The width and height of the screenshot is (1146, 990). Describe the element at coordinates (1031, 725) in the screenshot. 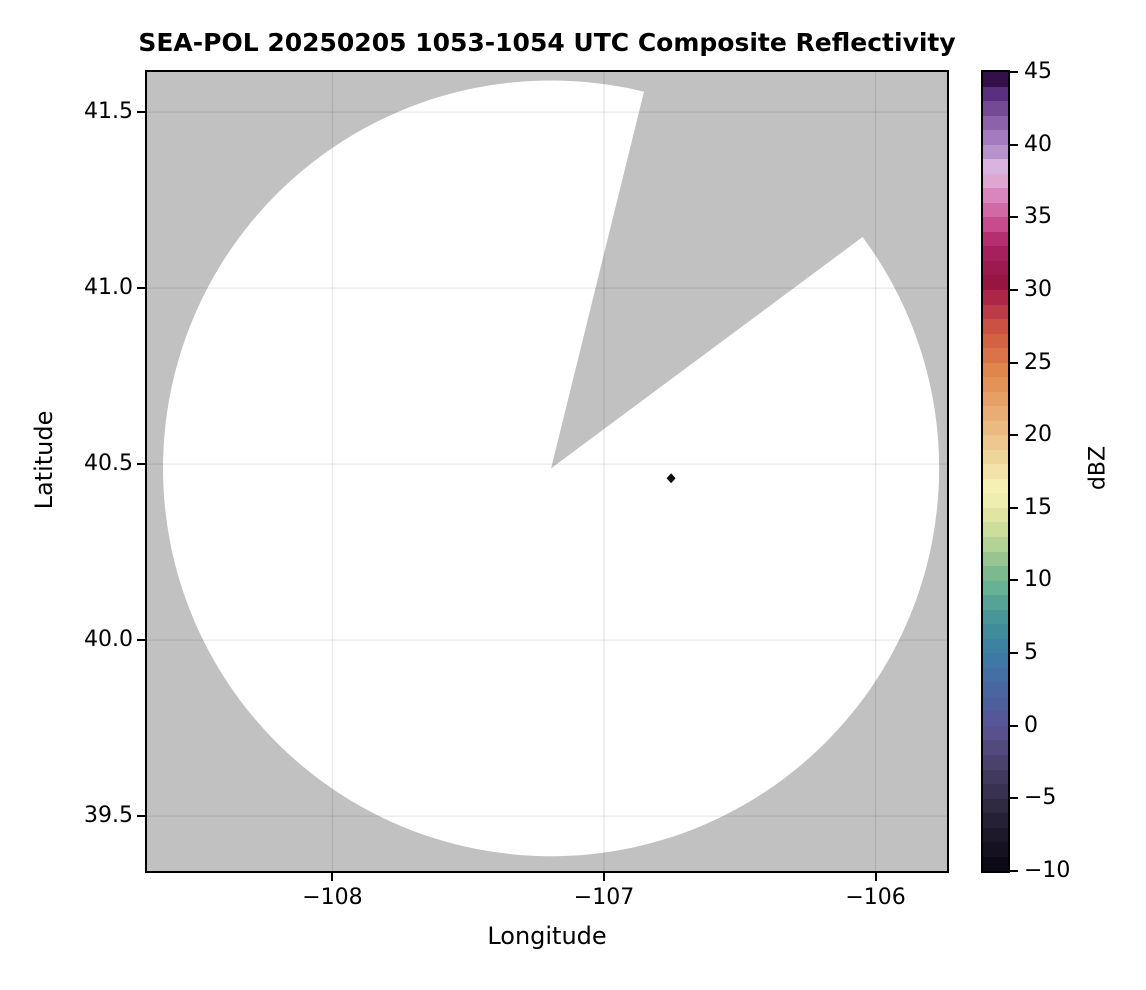

I see `colorbar-tick-label: 0` at that location.